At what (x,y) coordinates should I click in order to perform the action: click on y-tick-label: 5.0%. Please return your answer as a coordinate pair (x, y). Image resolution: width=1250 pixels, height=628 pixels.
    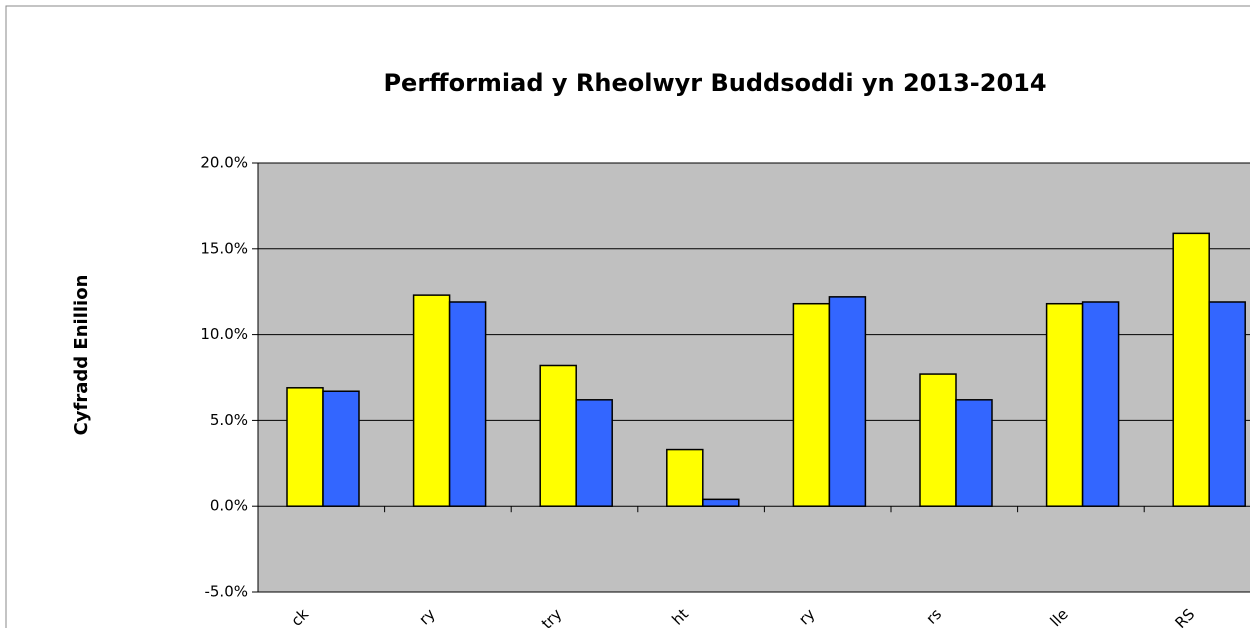
    Looking at the image, I should click on (229, 420).